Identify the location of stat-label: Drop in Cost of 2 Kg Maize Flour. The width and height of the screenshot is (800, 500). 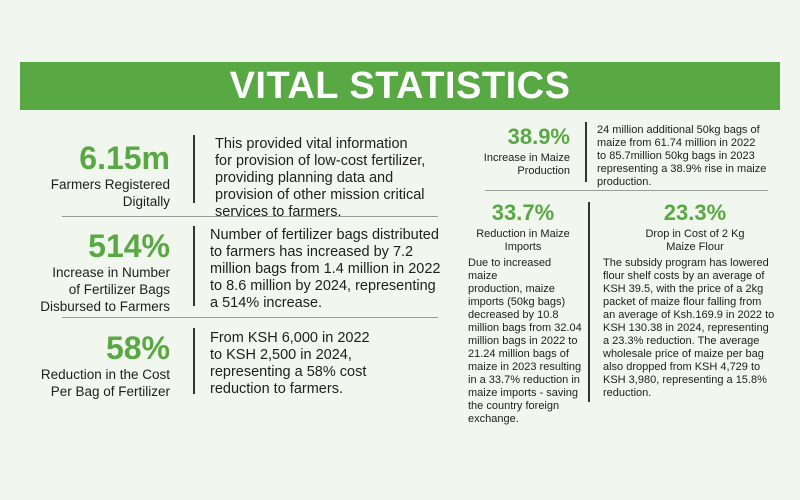
(695, 240).